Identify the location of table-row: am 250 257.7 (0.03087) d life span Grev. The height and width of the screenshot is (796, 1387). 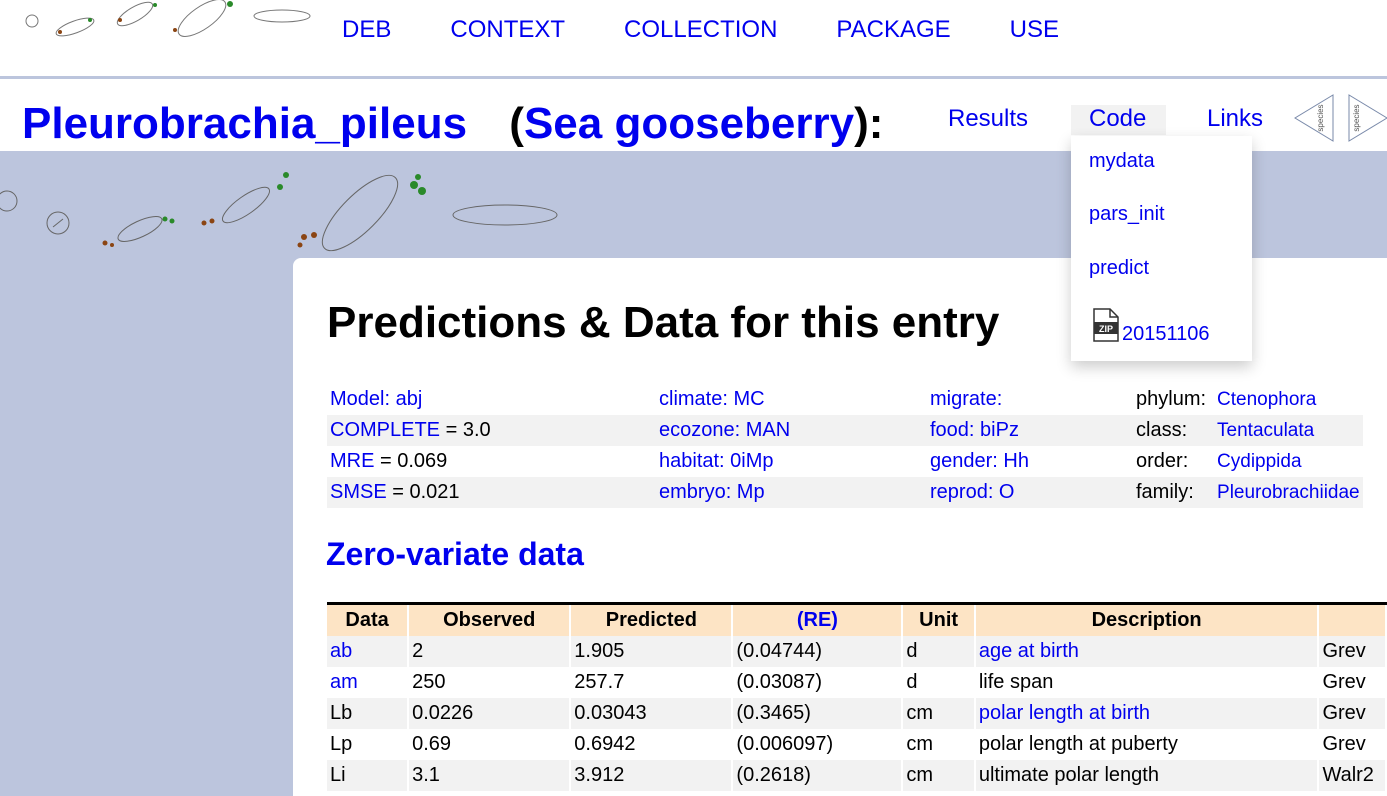
(857, 682).